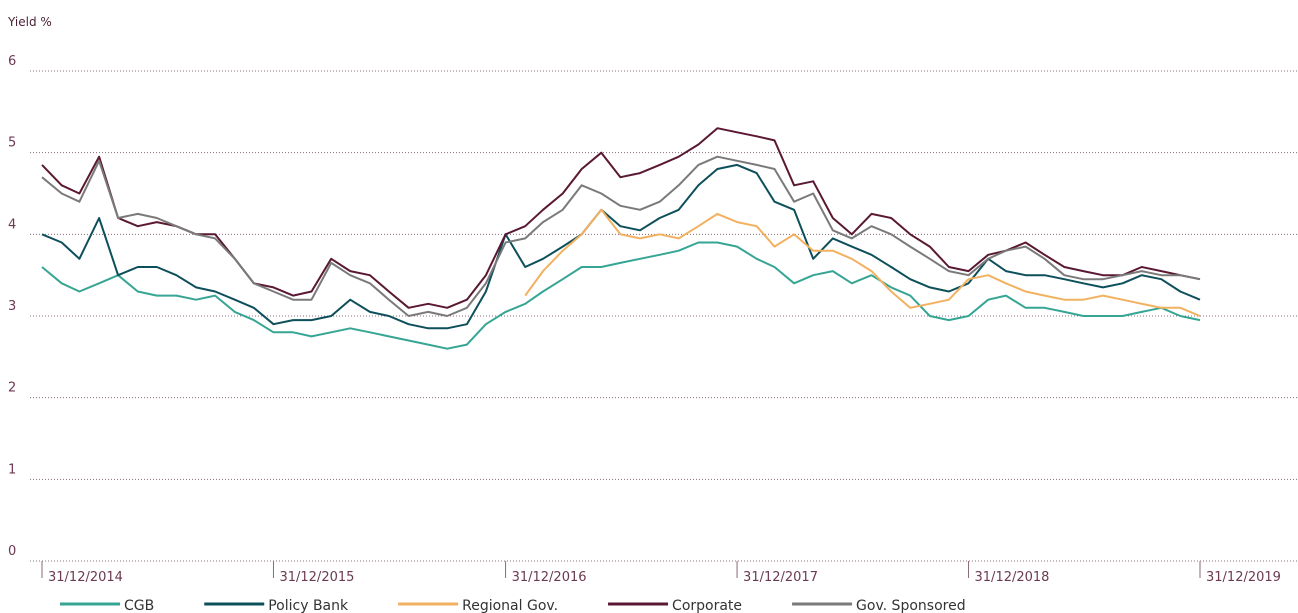 The image size is (1298, 613). What do you see at coordinates (12, 388) in the screenshot?
I see `y-tick-label: 2` at bounding box center [12, 388].